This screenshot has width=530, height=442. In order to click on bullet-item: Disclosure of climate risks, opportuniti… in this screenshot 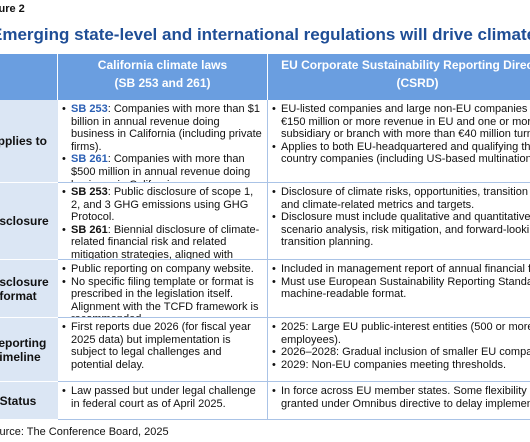, I will do `click(401, 198)`.